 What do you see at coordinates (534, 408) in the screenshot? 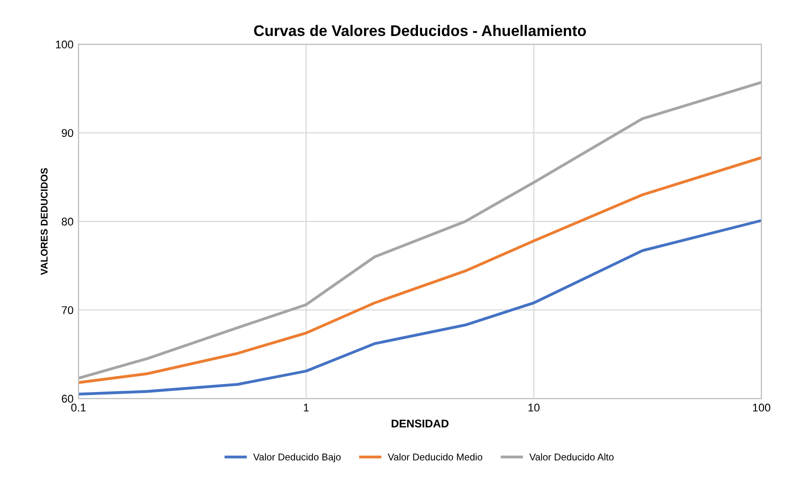
I see `x-tick-label: 10` at bounding box center [534, 408].